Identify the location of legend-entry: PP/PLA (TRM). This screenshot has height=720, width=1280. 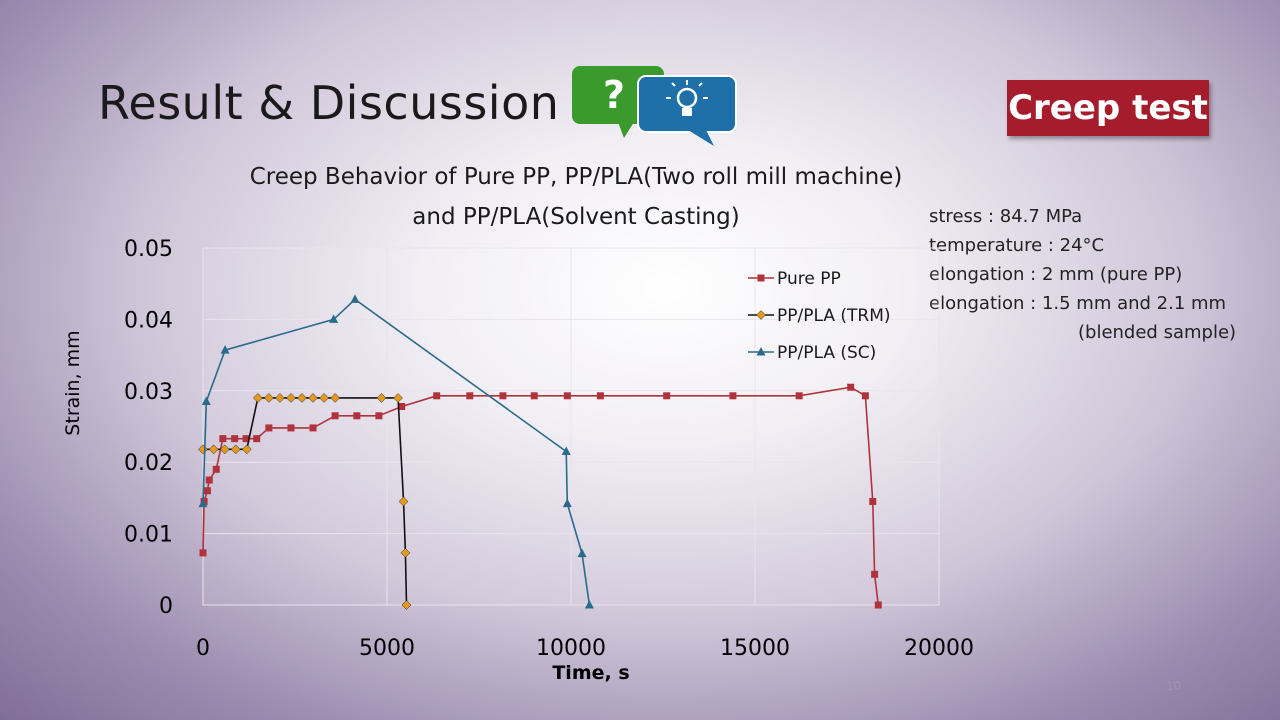
(834, 316).